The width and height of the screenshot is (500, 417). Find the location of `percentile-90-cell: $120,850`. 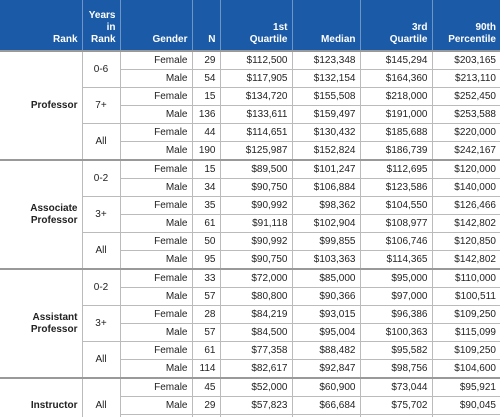

percentile-90-cell: $120,850 is located at coordinates (465, 241).